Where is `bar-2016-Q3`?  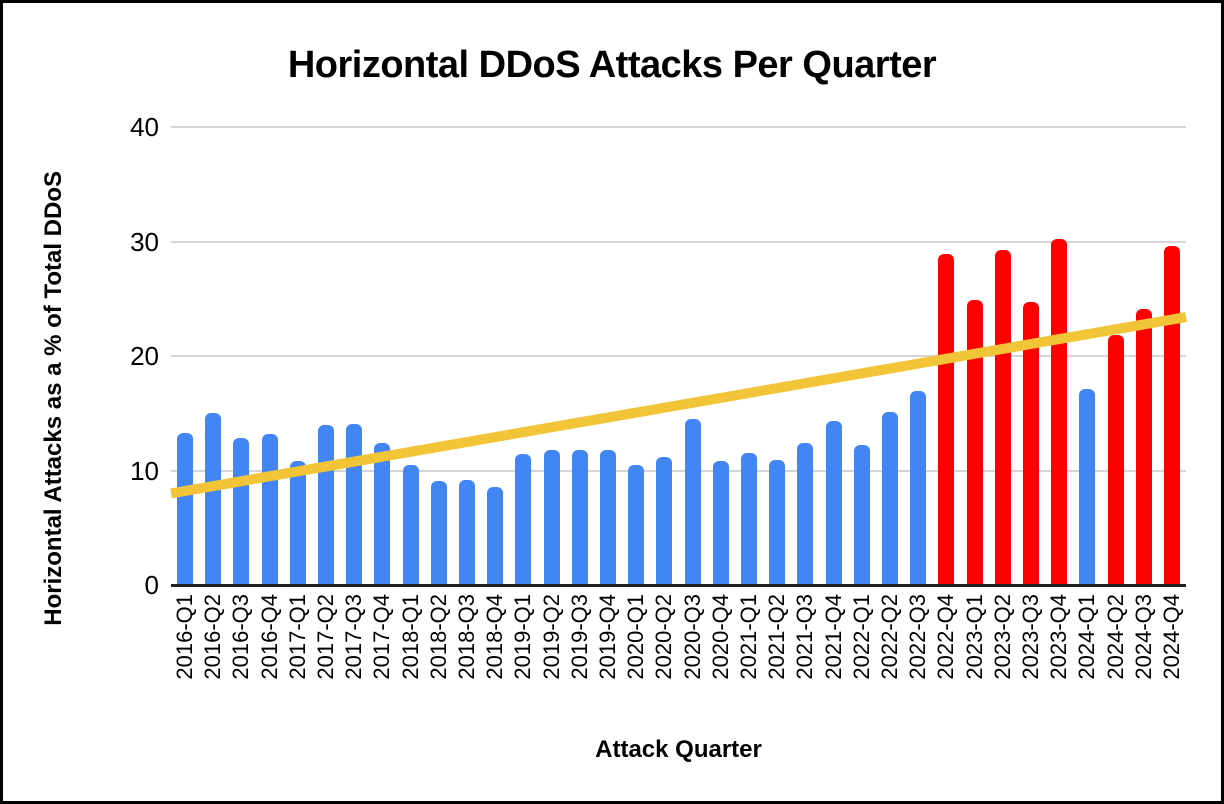
bar-2016-Q3 is located at coordinates (241, 511).